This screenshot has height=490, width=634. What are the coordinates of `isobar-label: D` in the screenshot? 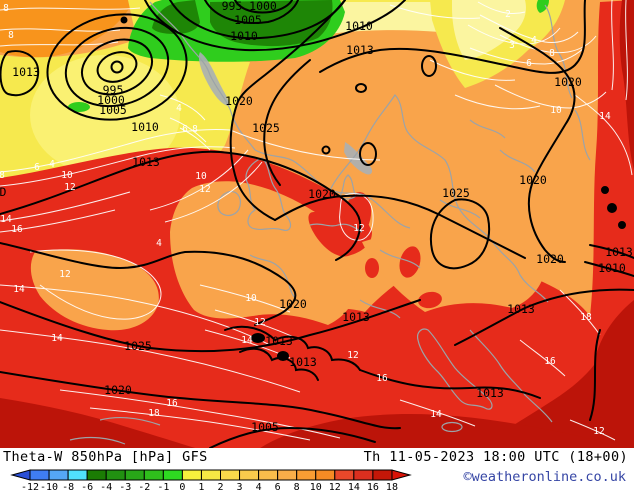 It's located at (3, 192).